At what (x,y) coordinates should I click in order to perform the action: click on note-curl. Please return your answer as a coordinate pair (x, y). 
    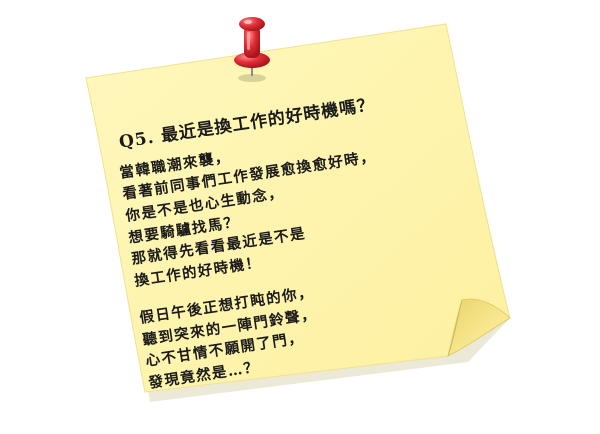
    Looking at the image, I should click on (479, 327).